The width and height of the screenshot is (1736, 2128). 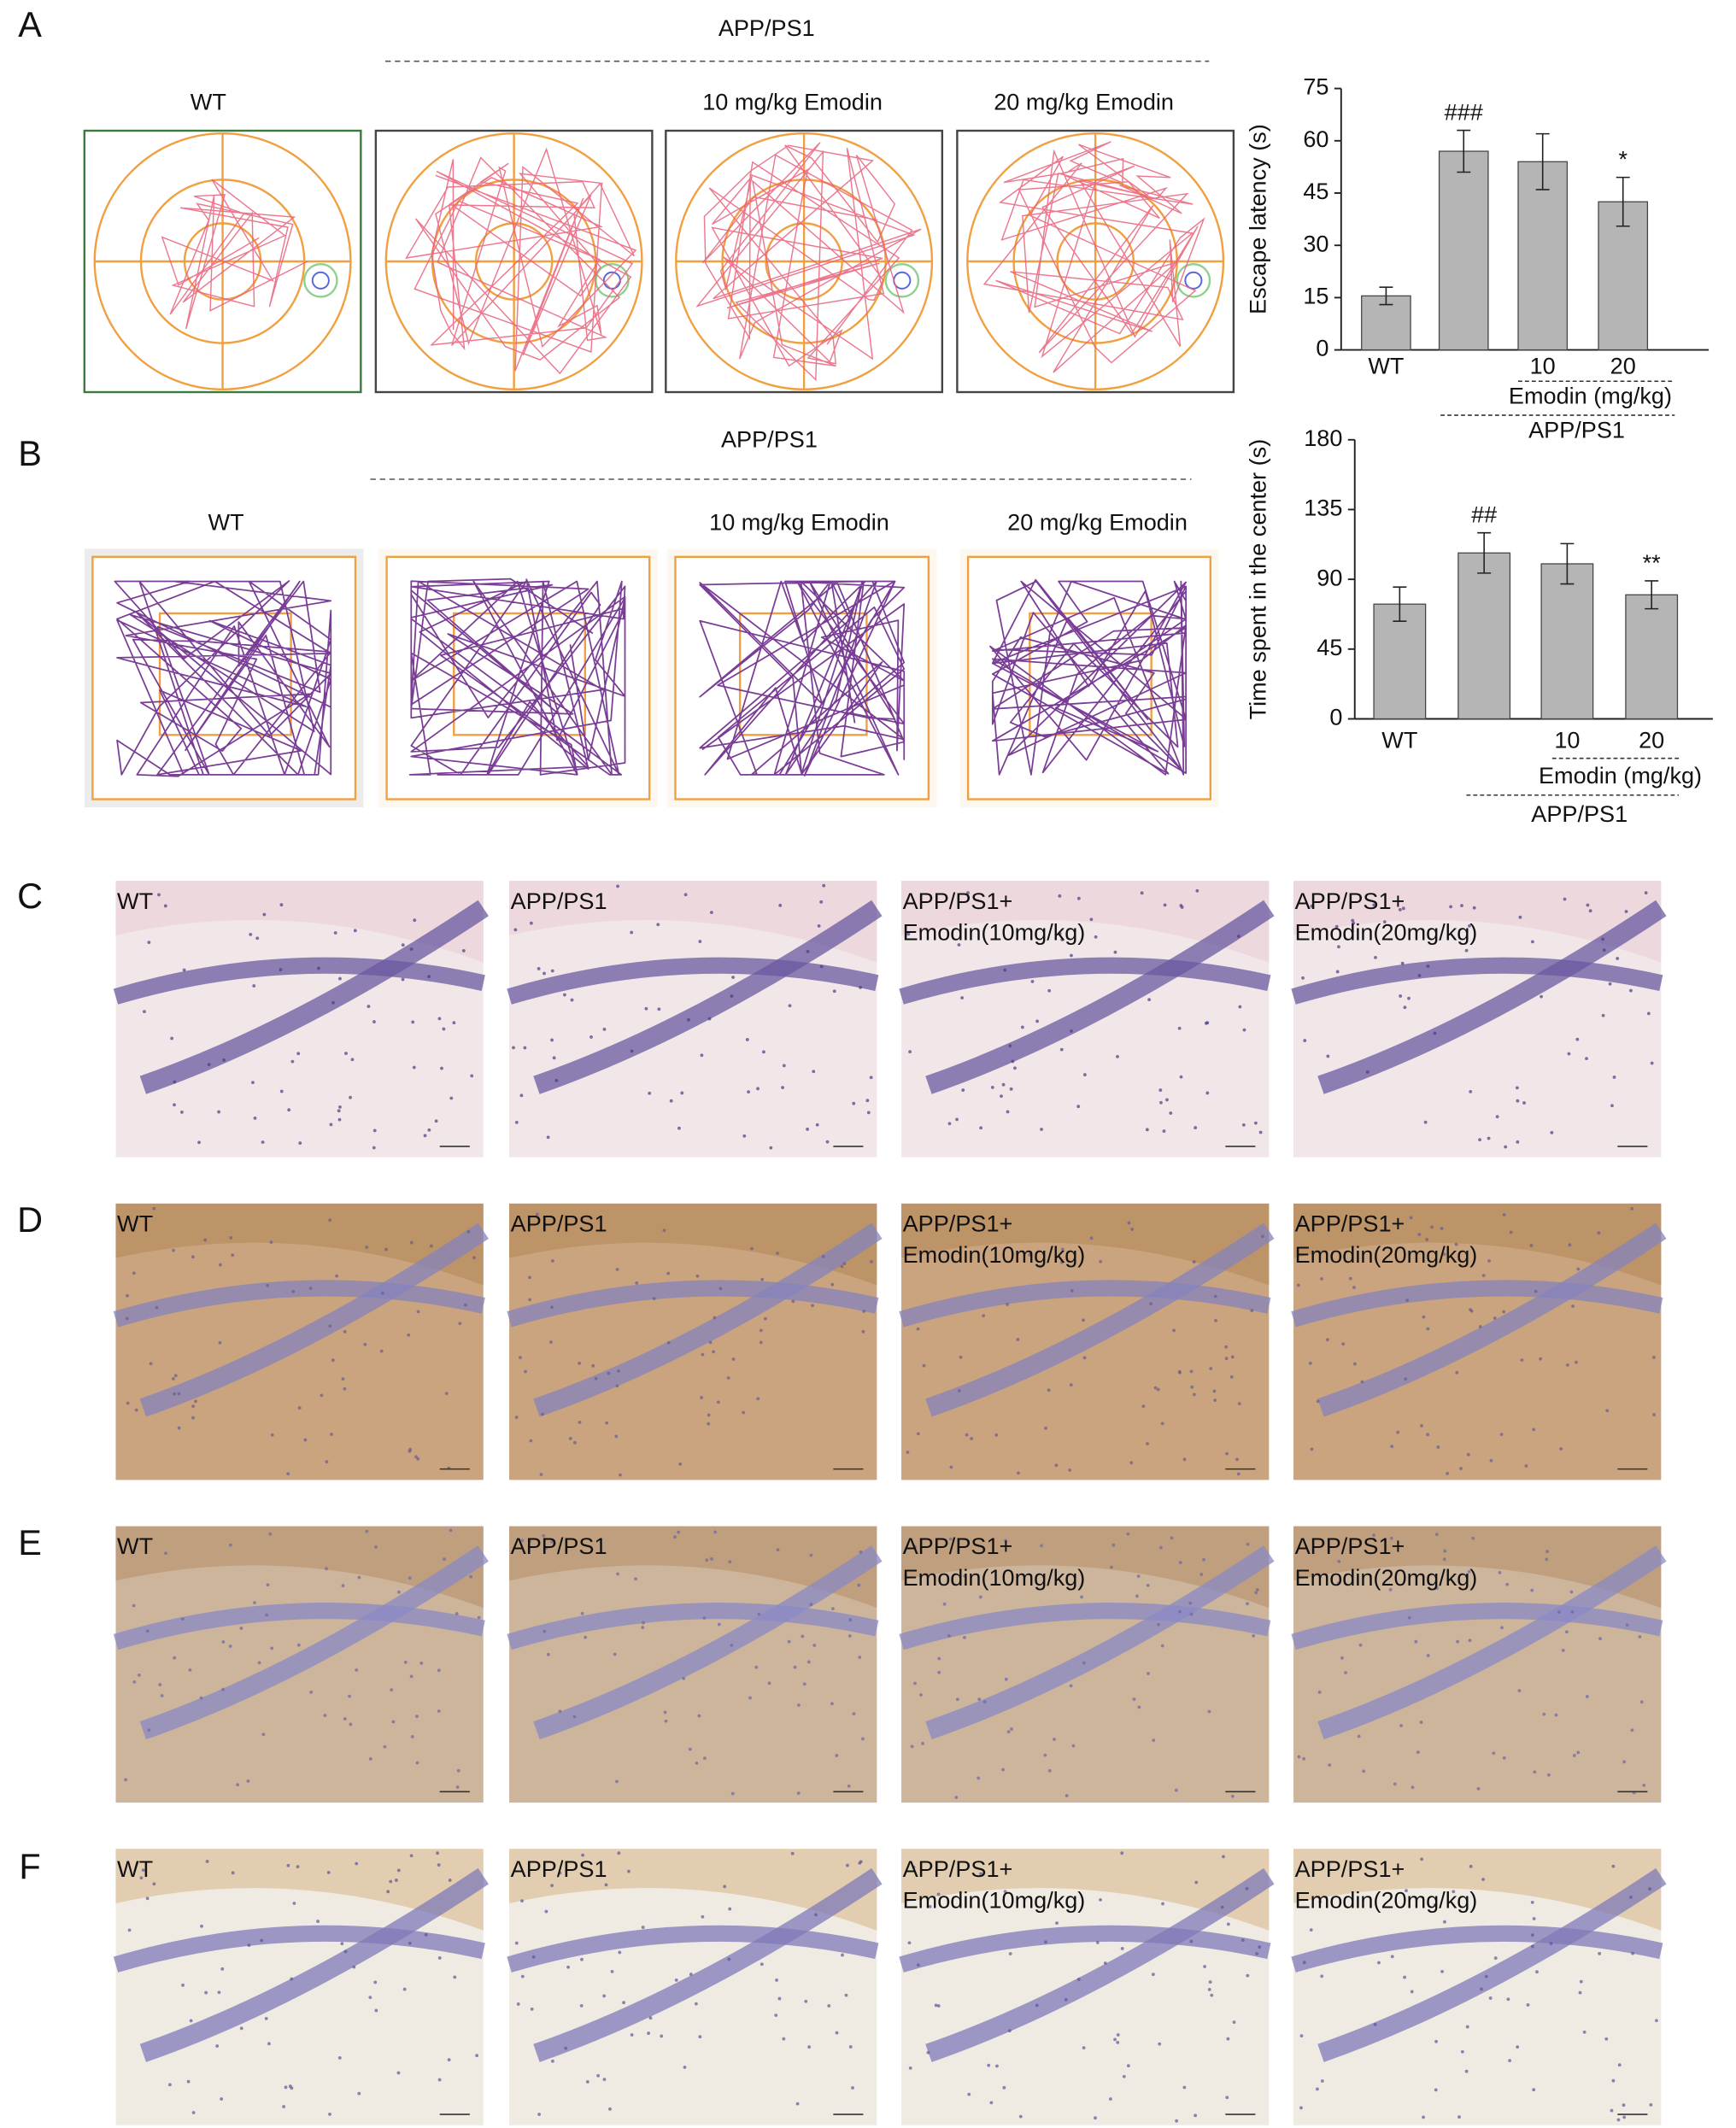 What do you see at coordinates (226, 522) in the screenshot?
I see `open-field-title: WT` at bounding box center [226, 522].